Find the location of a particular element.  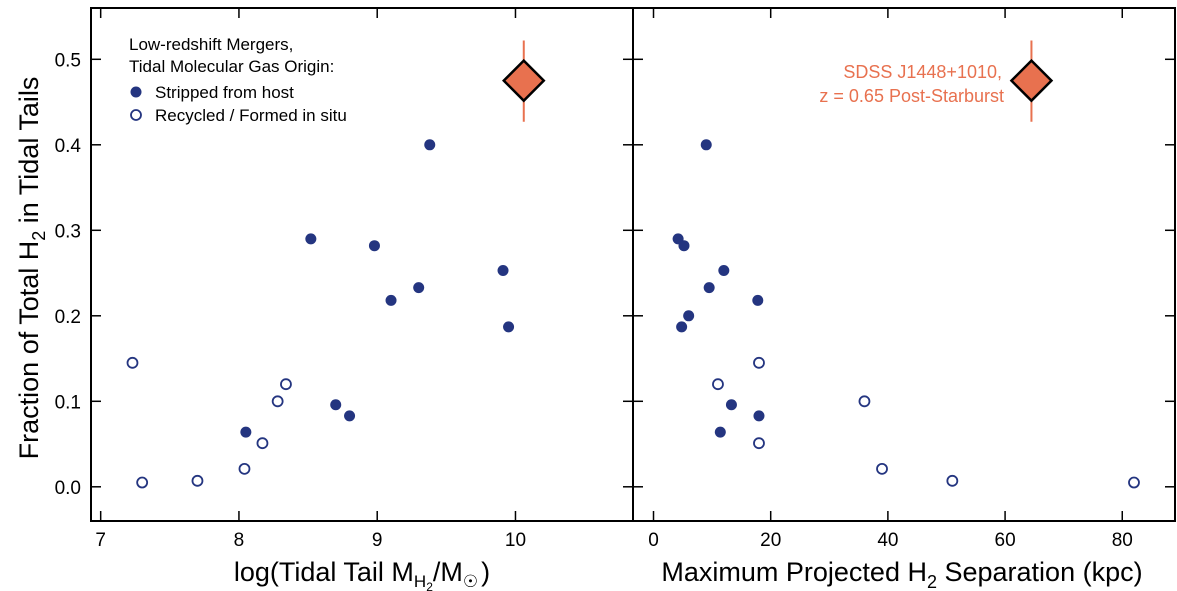

x-axis-label-left-subsub: 2 is located at coordinates (429, 585).